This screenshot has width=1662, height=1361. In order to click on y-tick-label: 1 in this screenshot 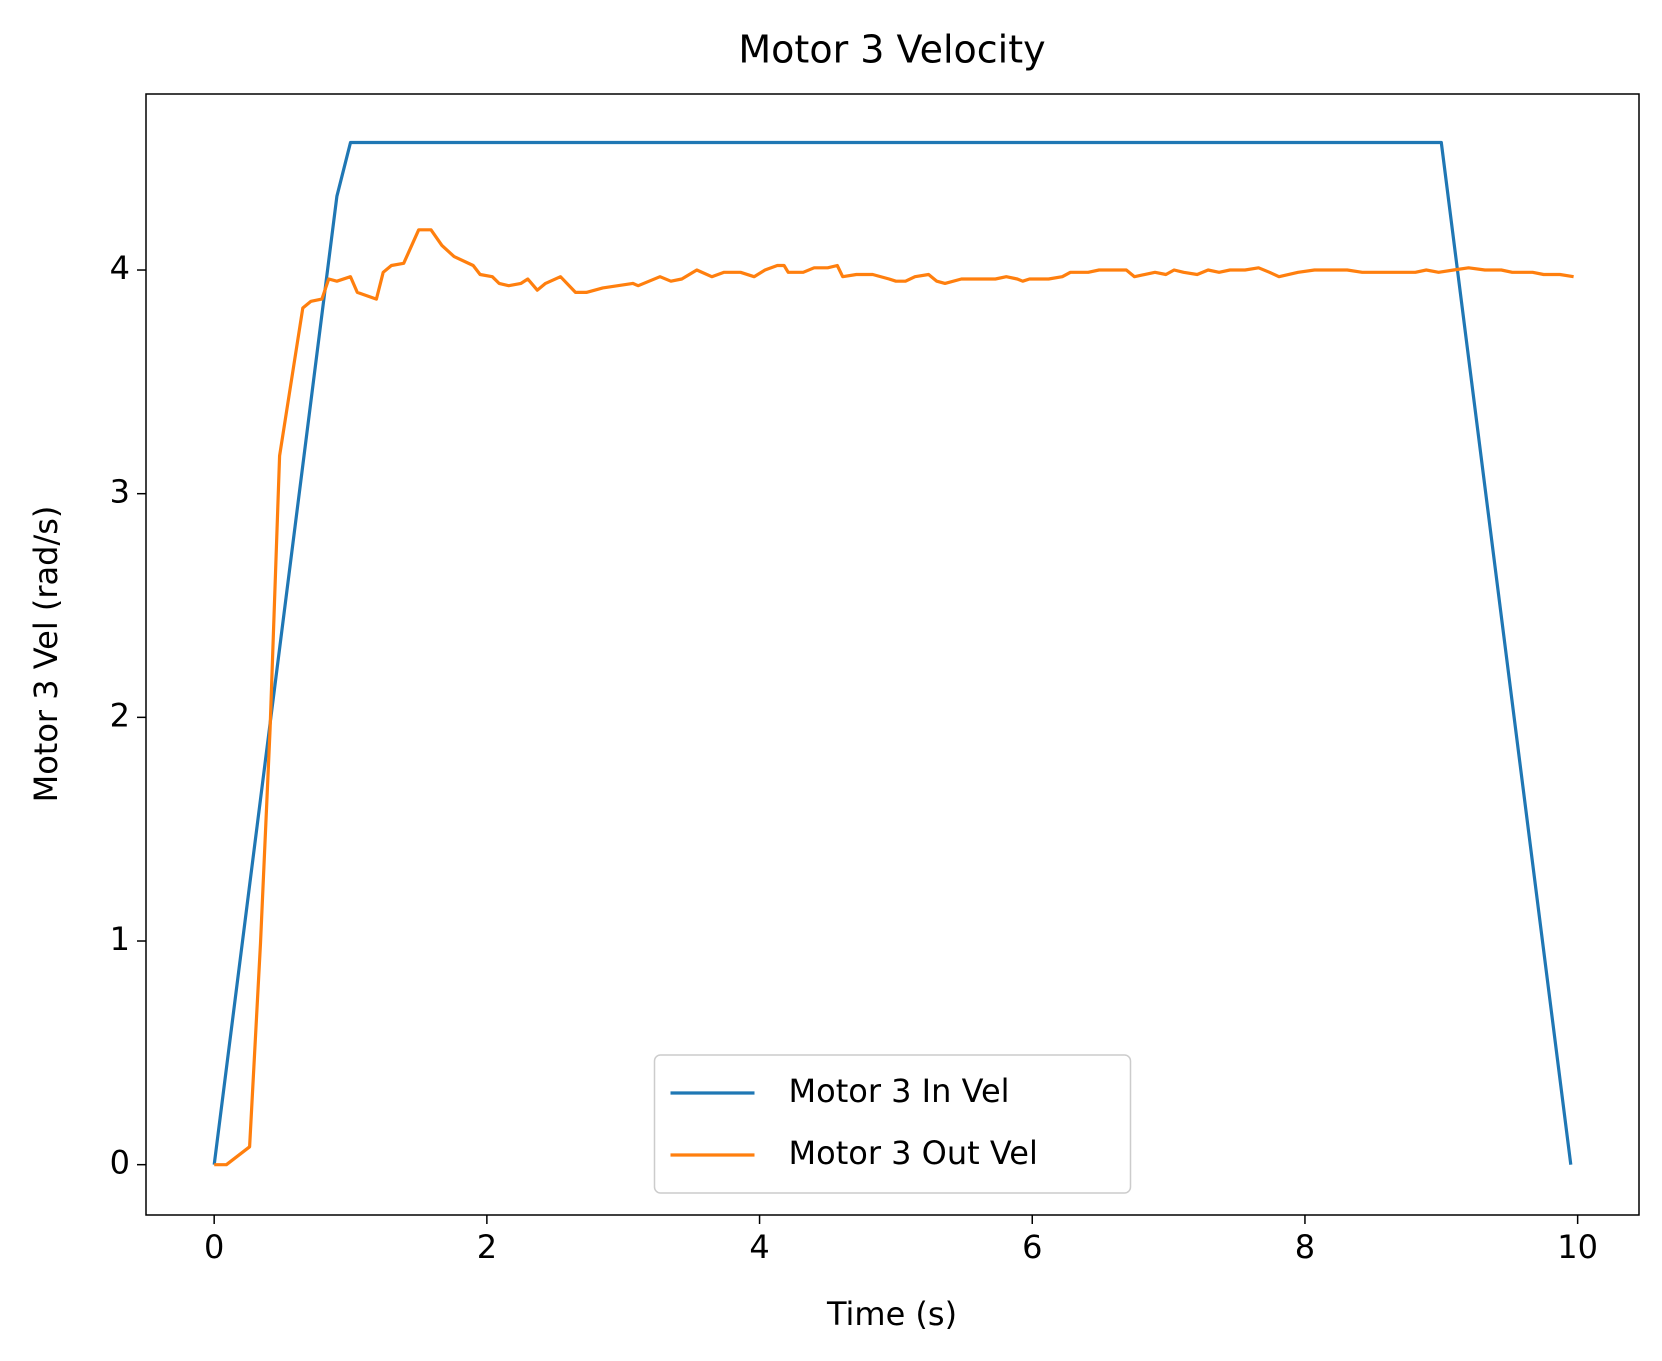, I will do `click(120, 939)`.